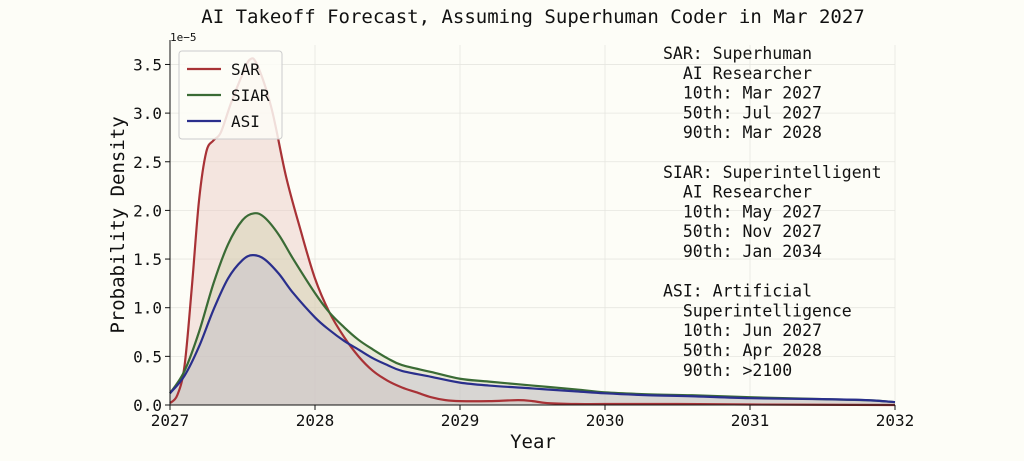 The image size is (1024, 461). Describe the element at coordinates (750, 420) in the screenshot. I see `x-tick-label: 2031` at that location.